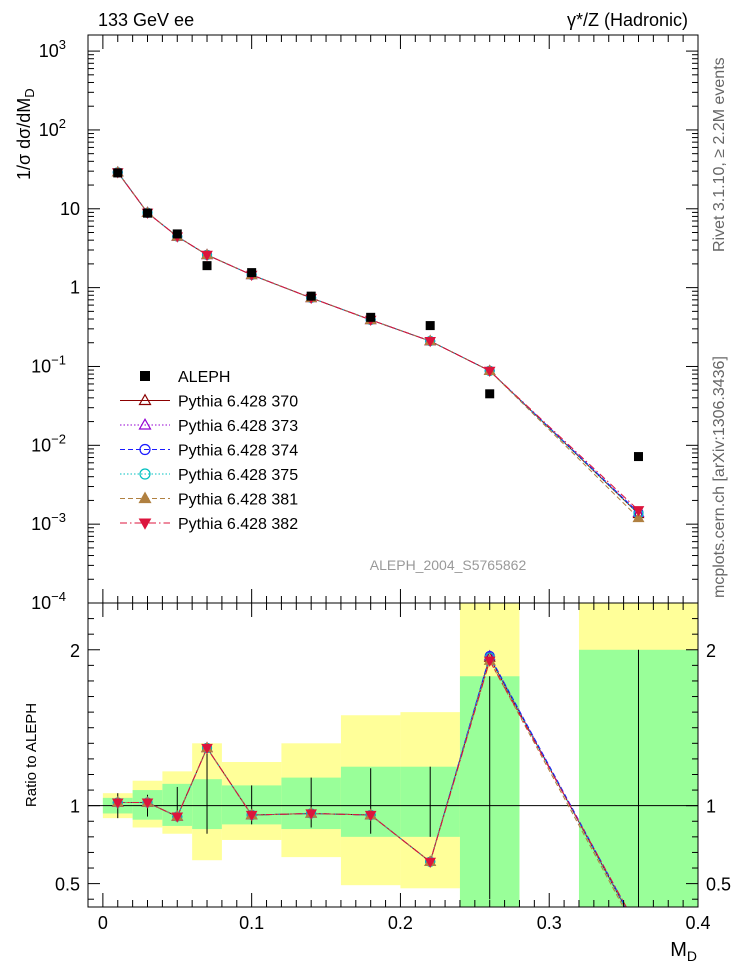 Image resolution: width=746 pixels, height=972 pixels. I want to click on ratio-y-tick-label-1: 1, so click(75, 807).